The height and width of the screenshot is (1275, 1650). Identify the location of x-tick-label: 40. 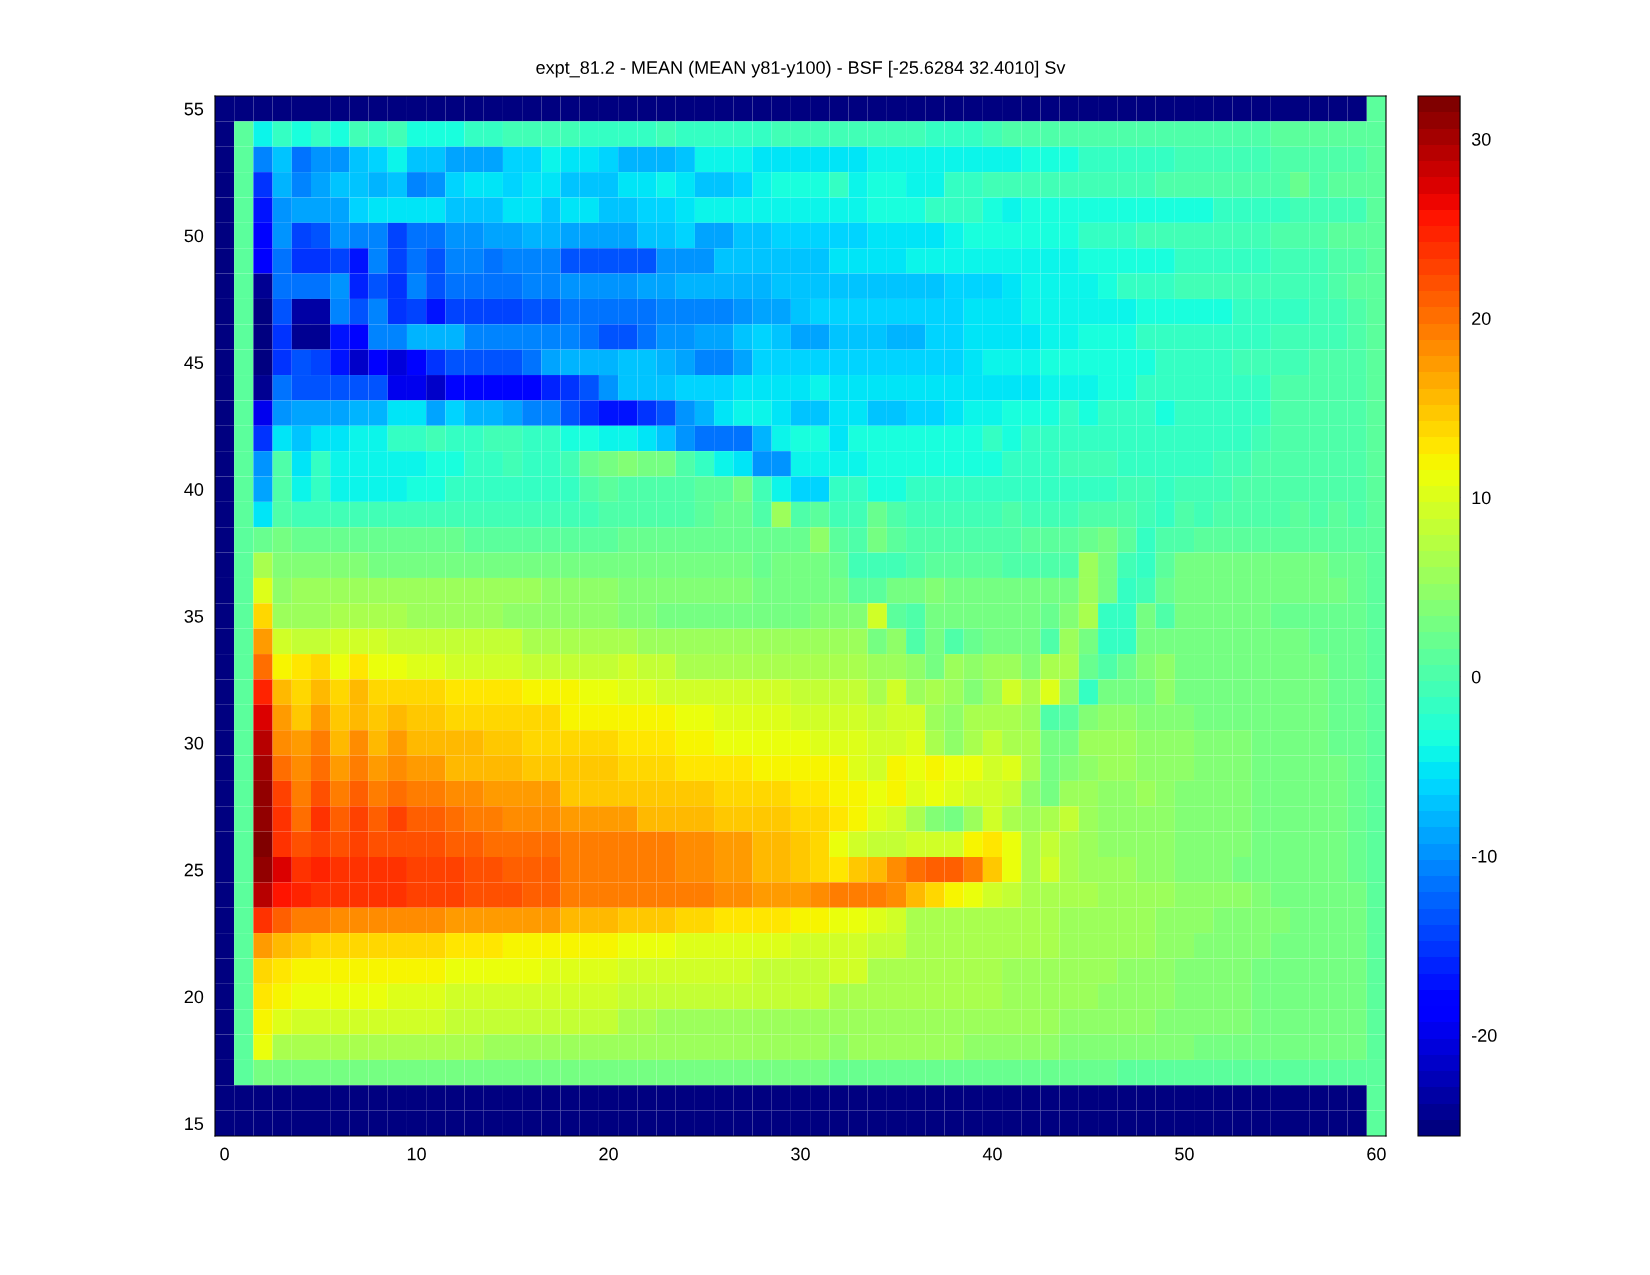
(992, 1154).